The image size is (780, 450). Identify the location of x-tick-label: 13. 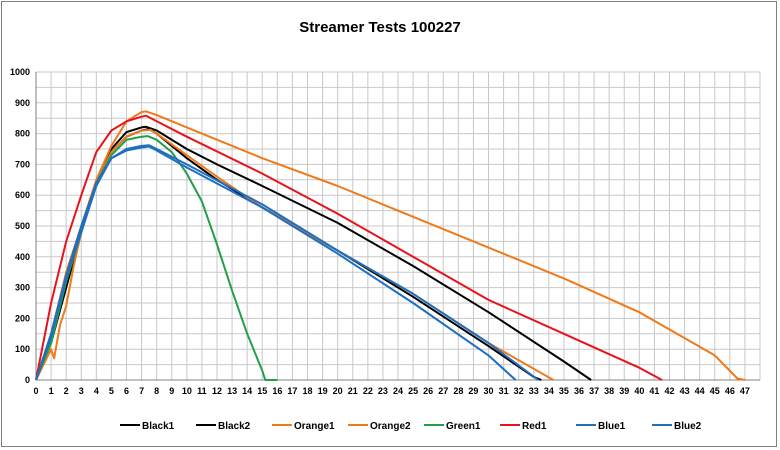
(232, 391).